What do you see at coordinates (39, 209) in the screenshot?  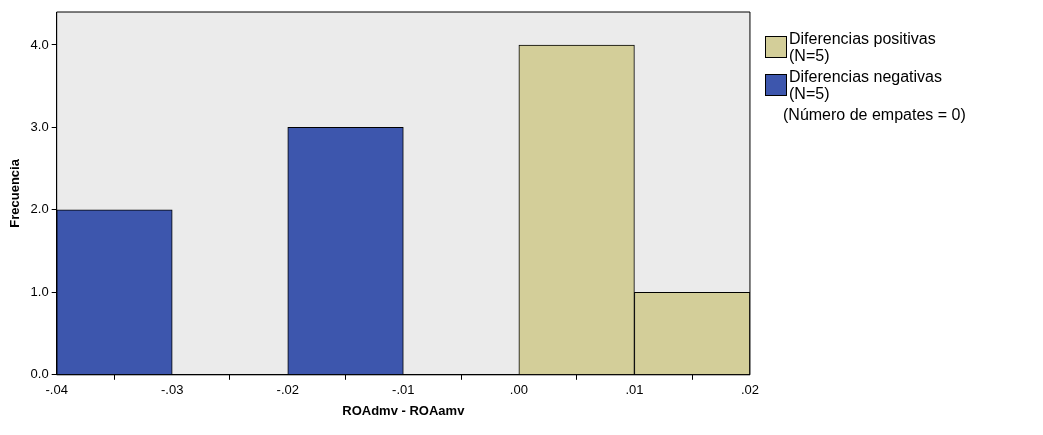 I see `y-tick-label: 2.0` at bounding box center [39, 209].